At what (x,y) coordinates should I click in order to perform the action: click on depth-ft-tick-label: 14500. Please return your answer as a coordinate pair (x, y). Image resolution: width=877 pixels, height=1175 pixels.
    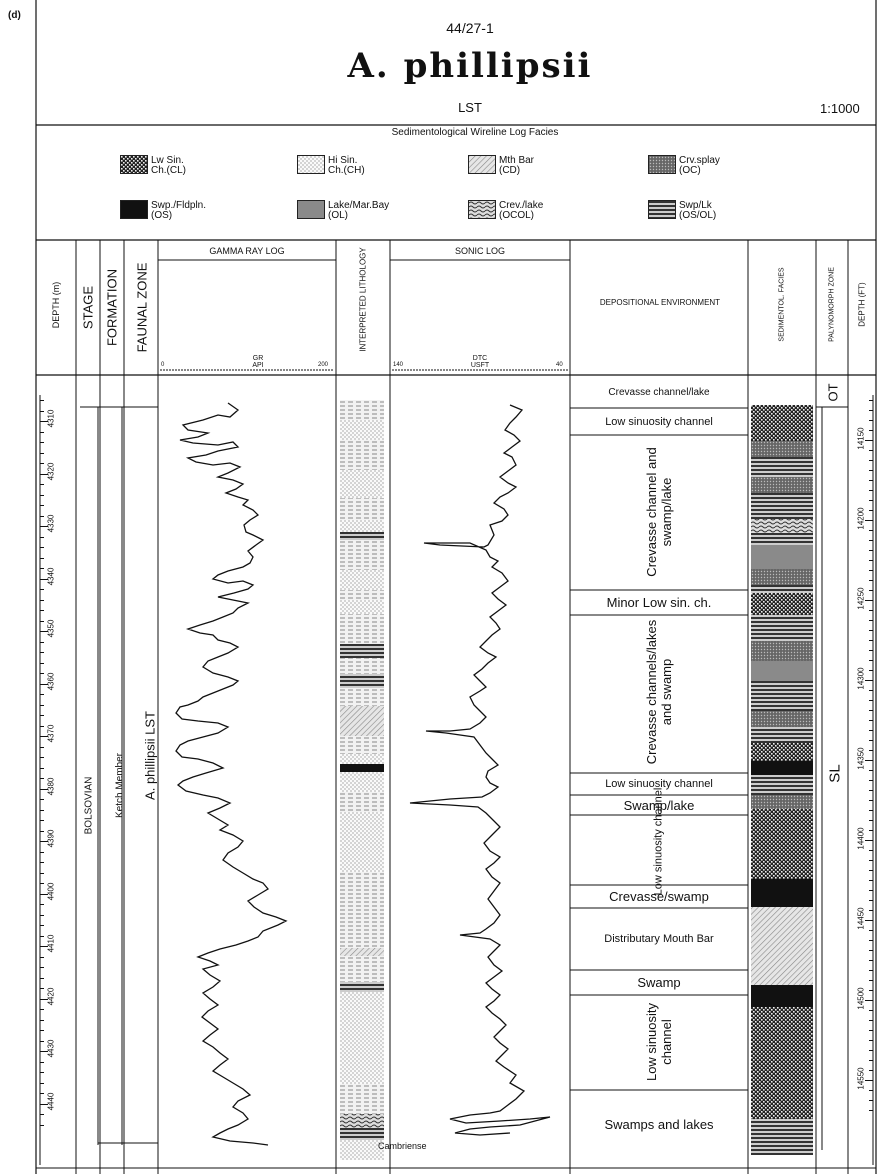
    Looking at the image, I should click on (861, 998).